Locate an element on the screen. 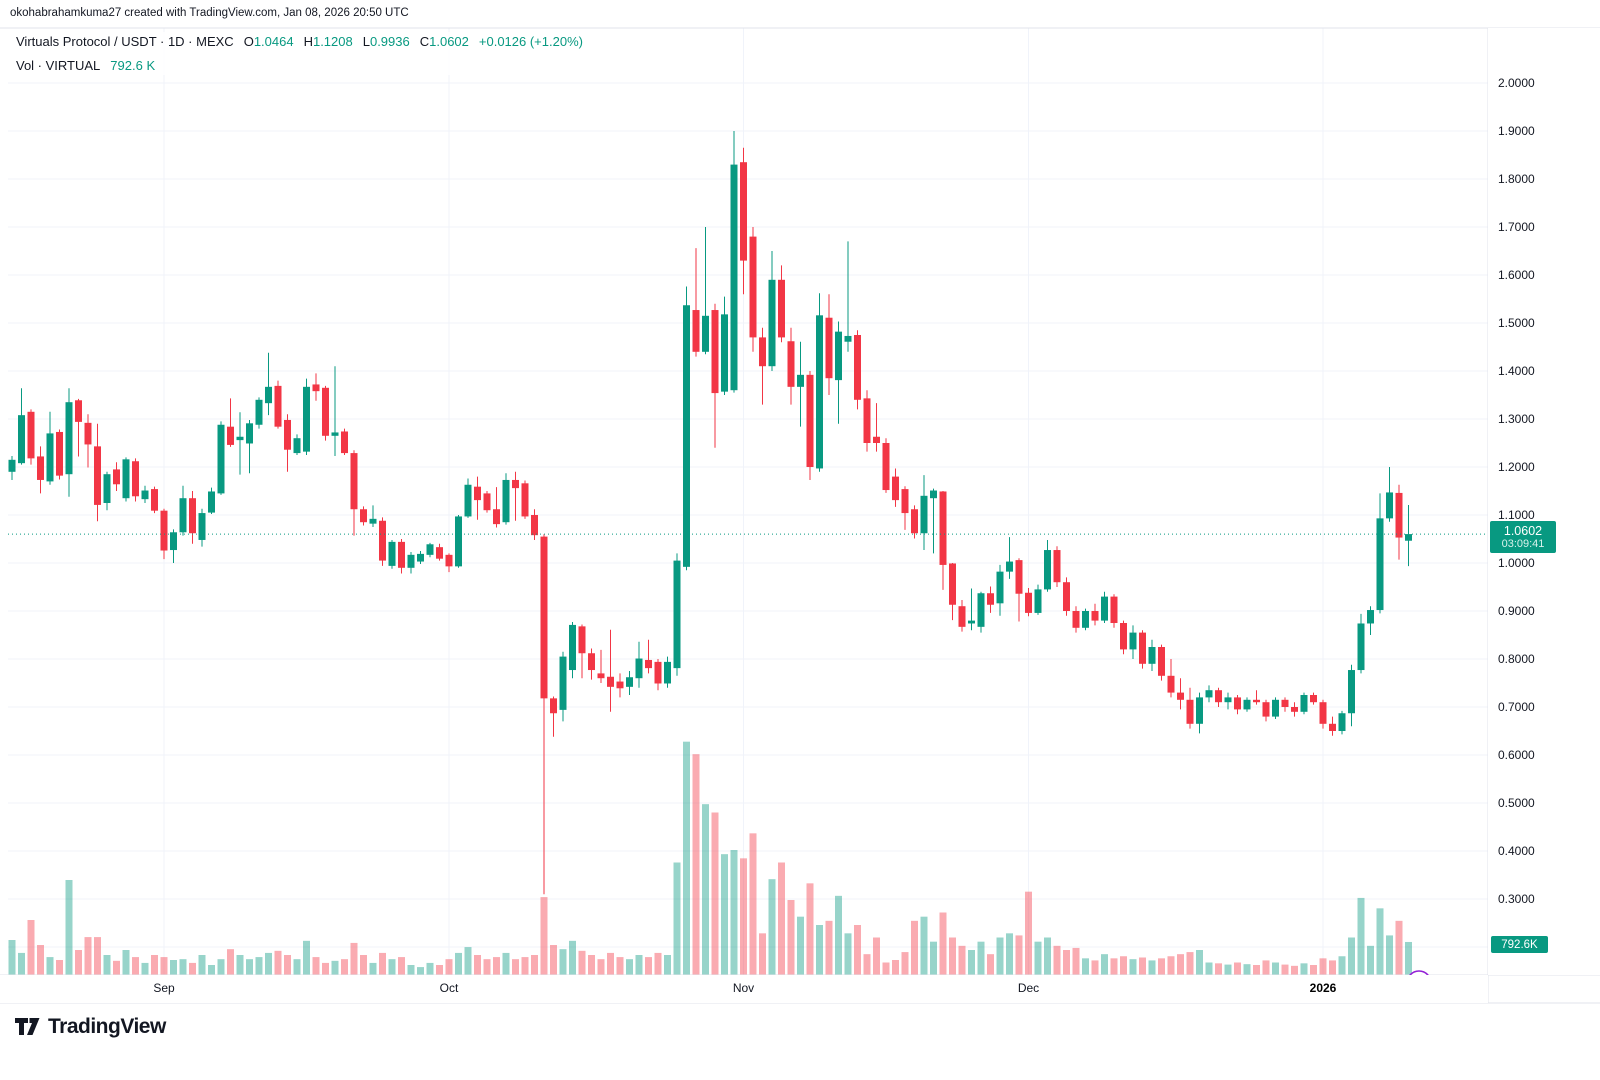  time-tick-label: Nov is located at coordinates (743, 988).